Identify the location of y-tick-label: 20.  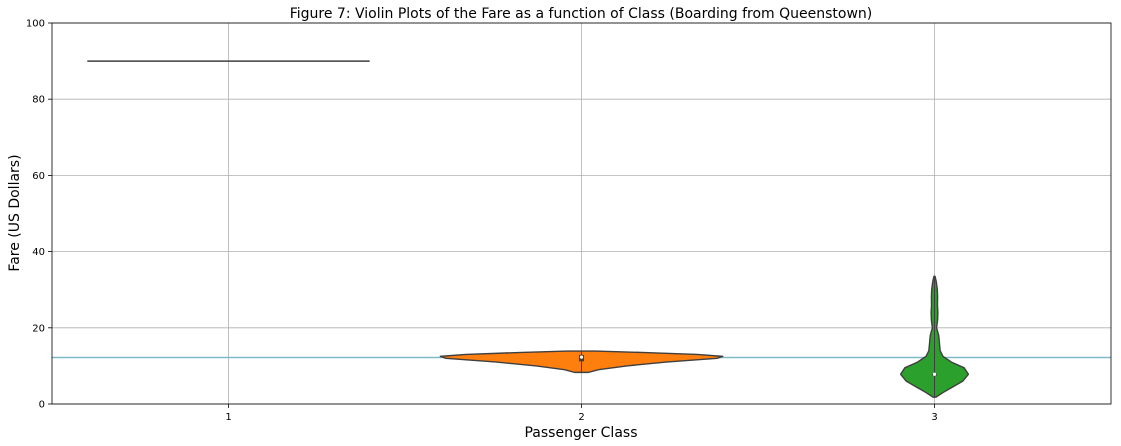
(38, 328).